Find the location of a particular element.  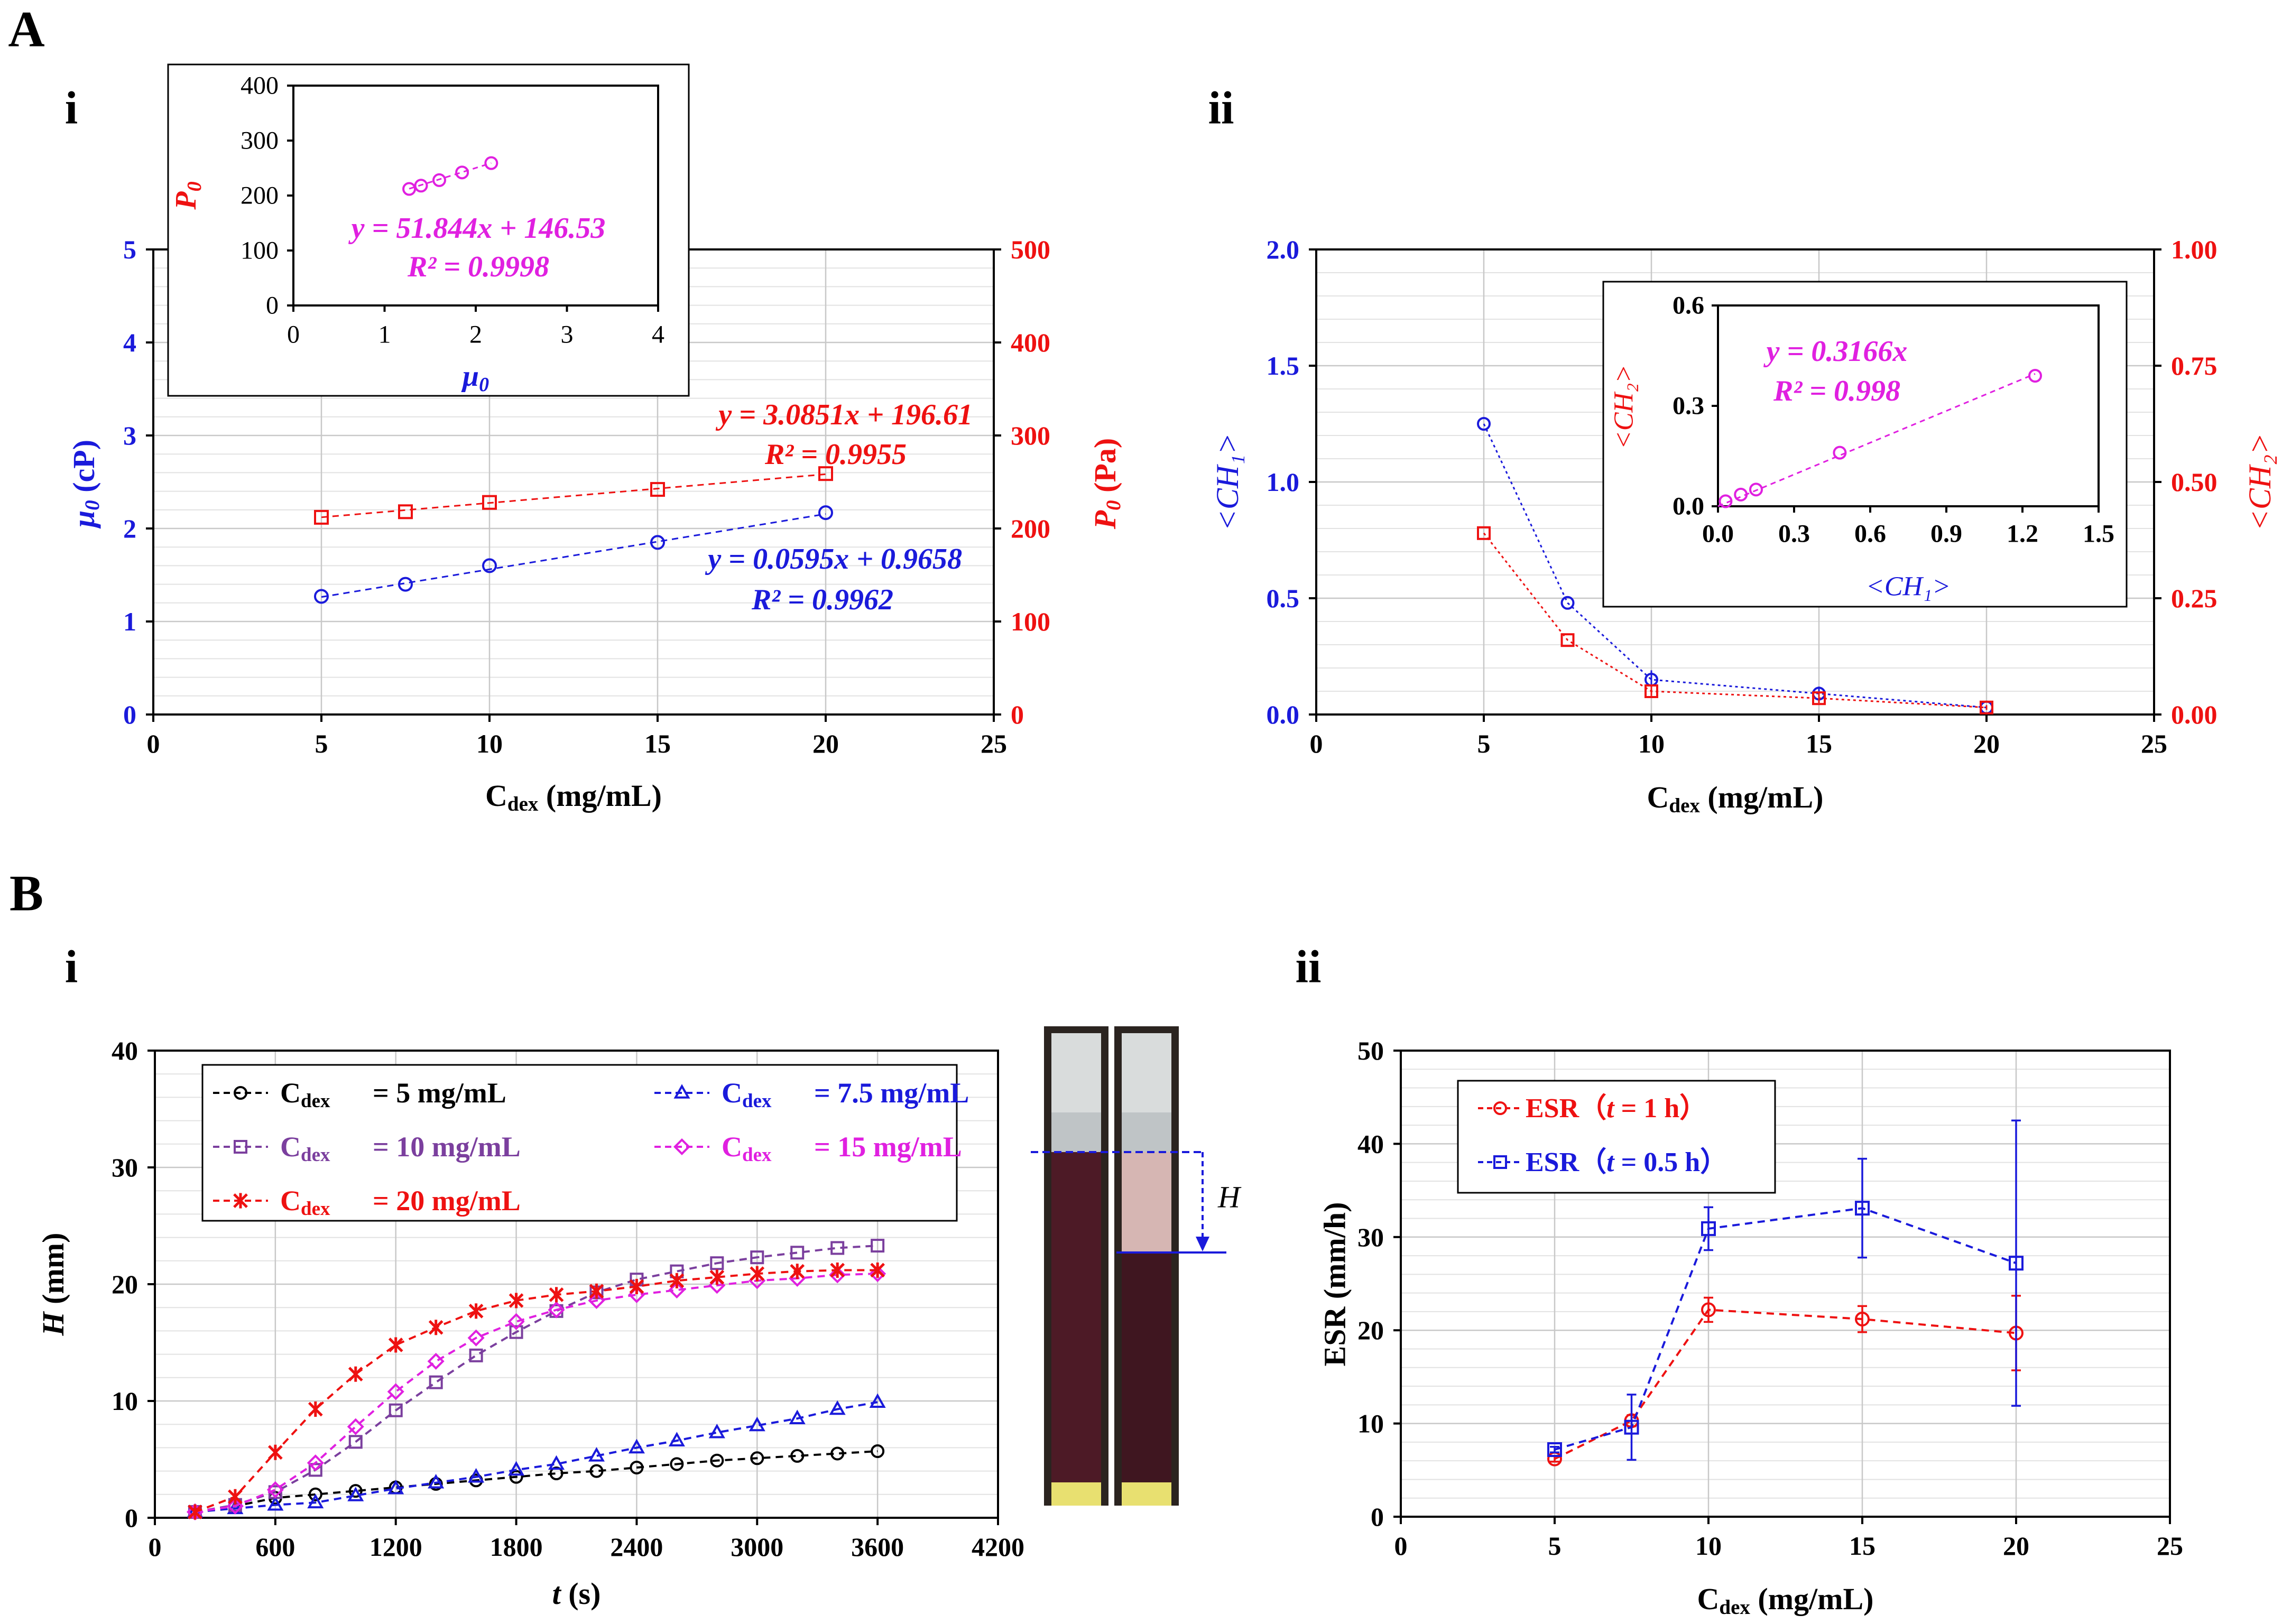

x-tick-label: 5 is located at coordinates (321, 743).